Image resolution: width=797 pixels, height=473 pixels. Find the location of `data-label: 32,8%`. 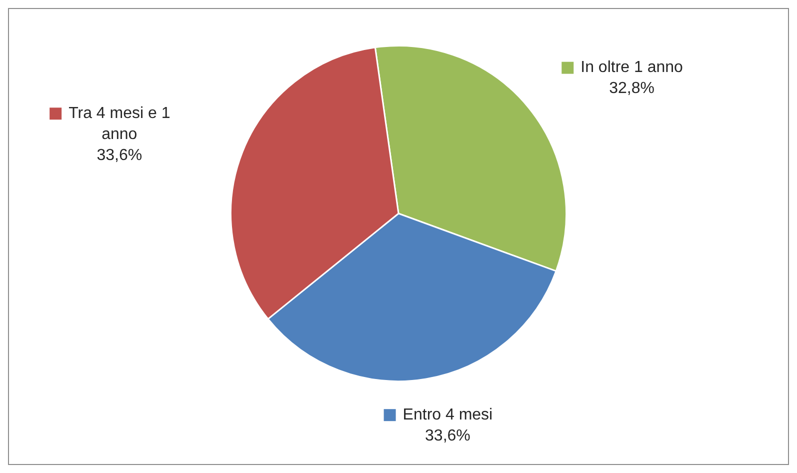

data-label: 32,8% is located at coordinates (631, 89).